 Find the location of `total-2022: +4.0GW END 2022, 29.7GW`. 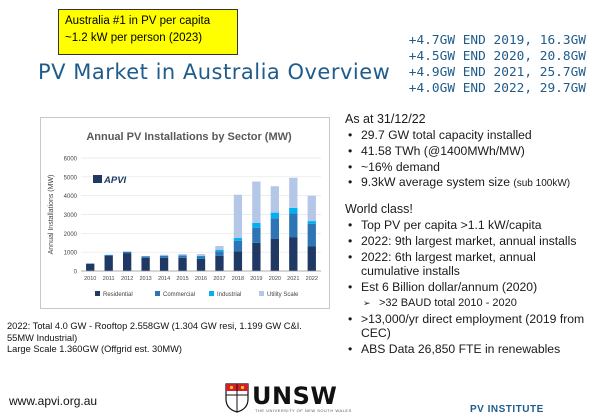

total-2022: +4.0GW END 2022, 29.7GW is located at coordinates (497, 88).